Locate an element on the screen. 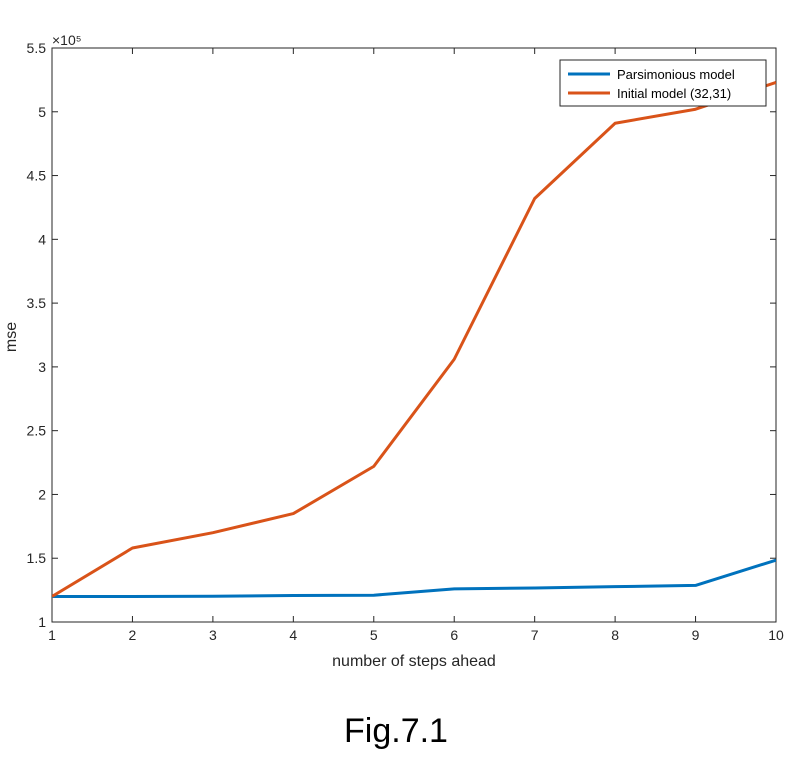 This screenshot has height=764, width=792. y-tick-label: 2.5 is located at coordinates (37, 431).